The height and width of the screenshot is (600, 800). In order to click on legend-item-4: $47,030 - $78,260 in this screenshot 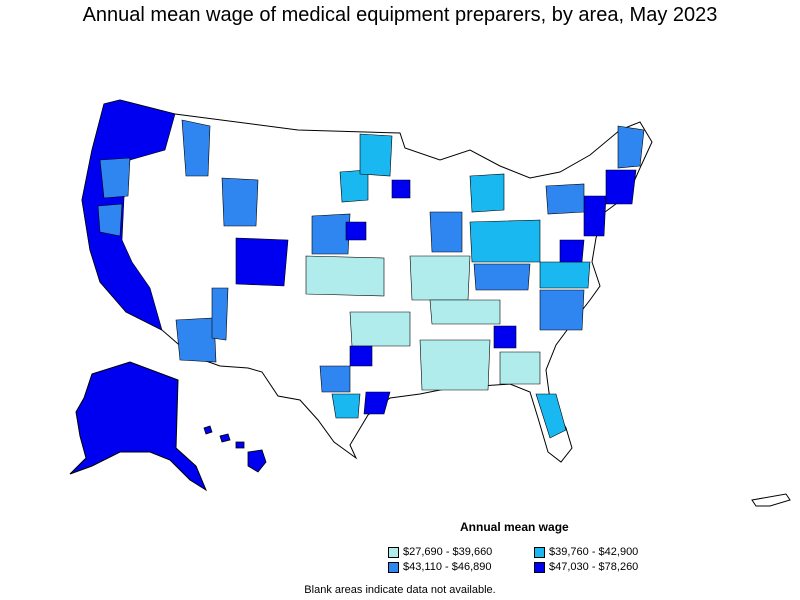, I will do `click(604, 567)`.